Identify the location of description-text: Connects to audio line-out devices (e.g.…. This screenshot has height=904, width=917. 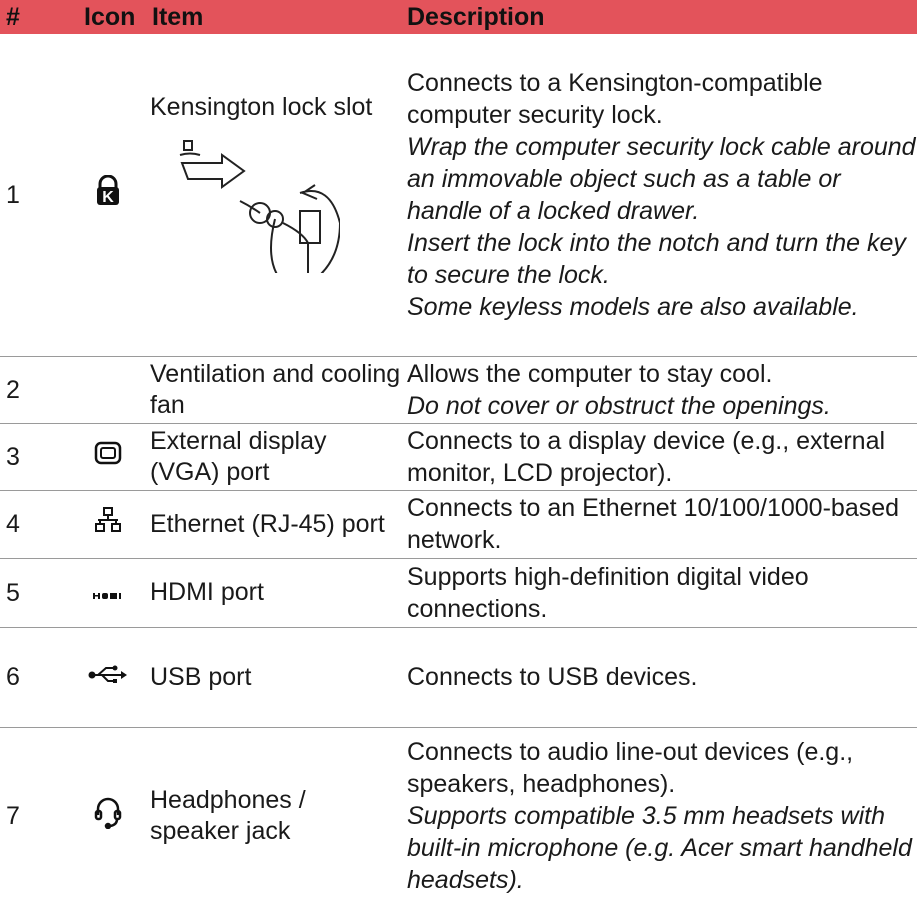
(630, 767).